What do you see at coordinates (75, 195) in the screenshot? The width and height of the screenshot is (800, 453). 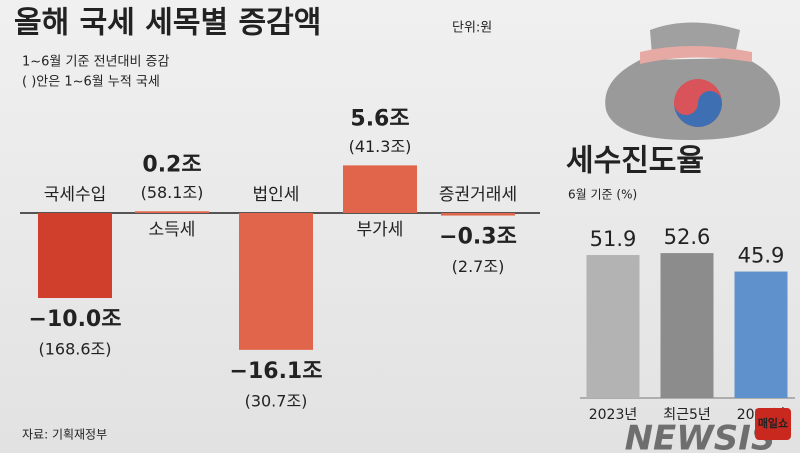 I see `category-label: 국세수입` at bounding box center [75, 195].